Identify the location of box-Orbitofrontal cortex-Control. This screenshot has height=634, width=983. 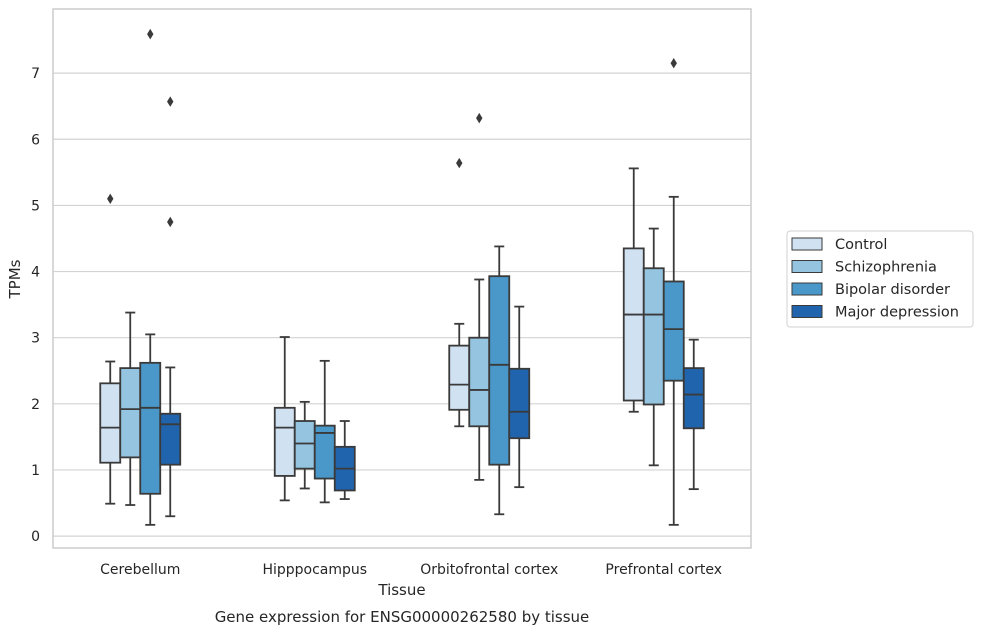
(459, 292).